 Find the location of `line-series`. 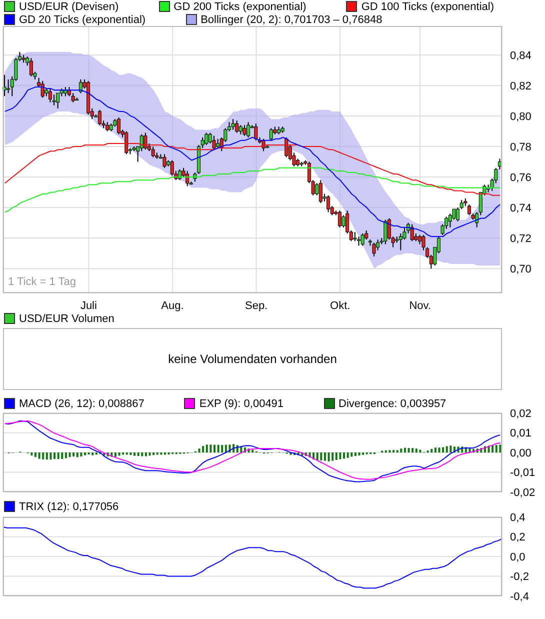

line-series is located at coordinates (252, 190).